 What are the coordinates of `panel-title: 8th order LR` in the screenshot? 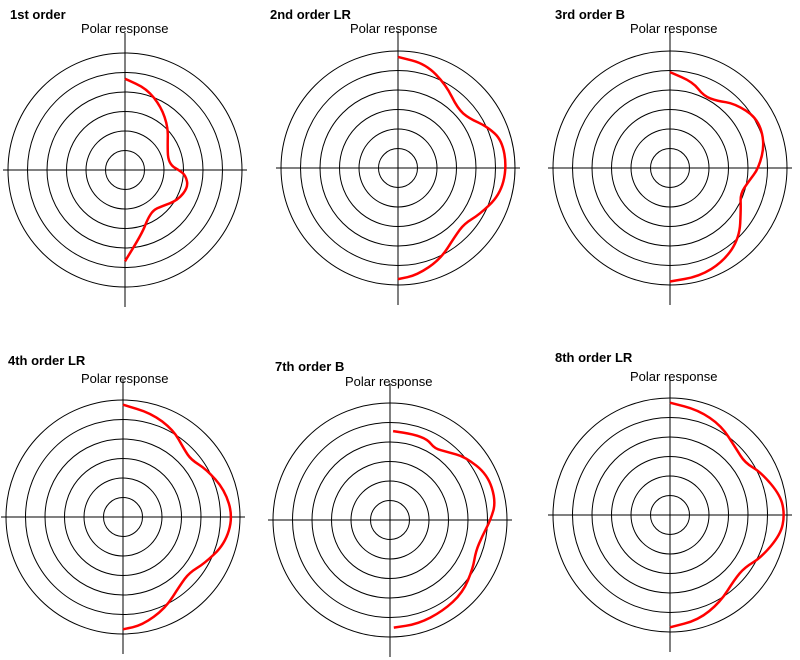 It's located at (594, 357).